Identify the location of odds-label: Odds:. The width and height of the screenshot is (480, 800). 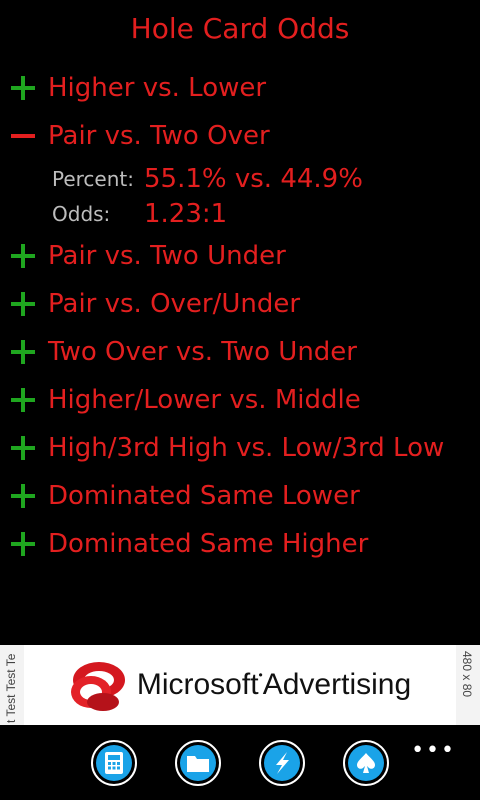
(81, 214).